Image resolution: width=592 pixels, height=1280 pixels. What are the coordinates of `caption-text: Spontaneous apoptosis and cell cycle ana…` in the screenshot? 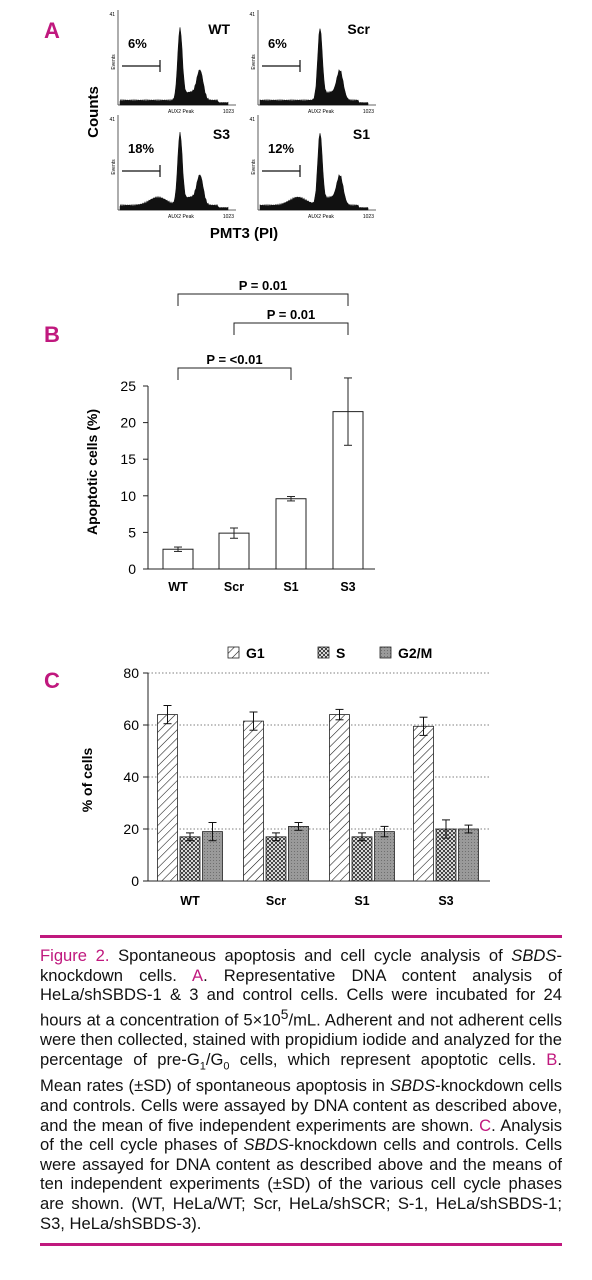 It's located at (310, 955).